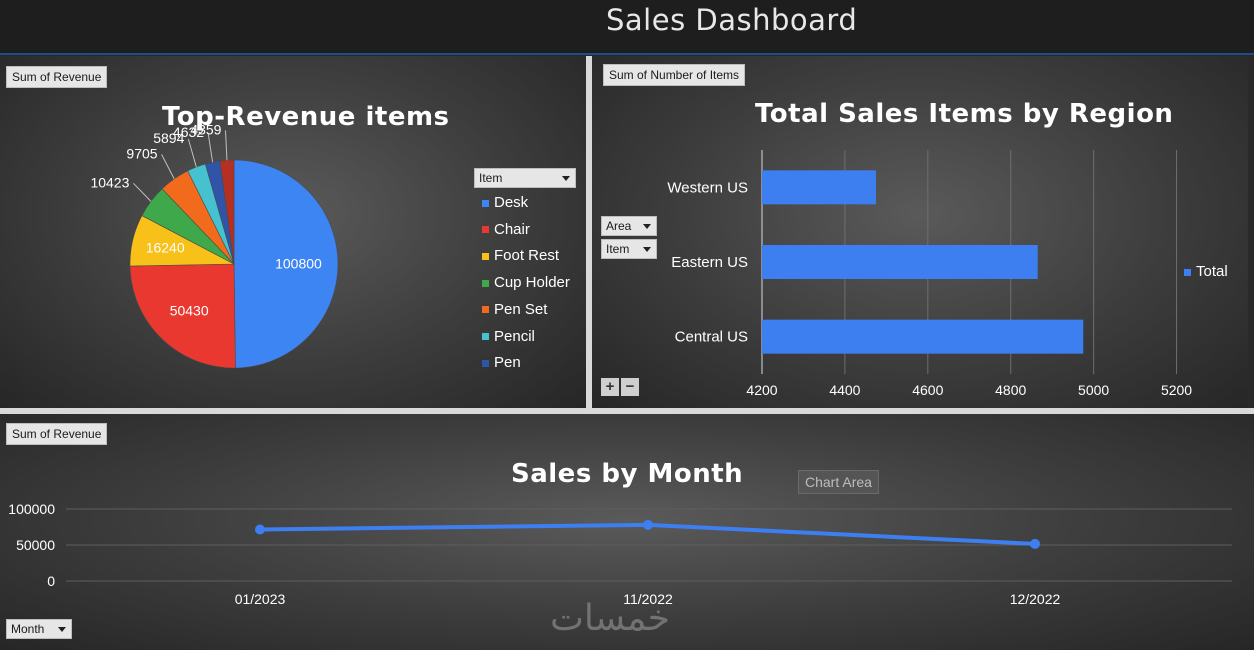 This screenshot has height=650, width=1254. Describe the element at coordinates (761, 390) in the screenshot. I see `bar-x-tick-label: 4200` at that location.